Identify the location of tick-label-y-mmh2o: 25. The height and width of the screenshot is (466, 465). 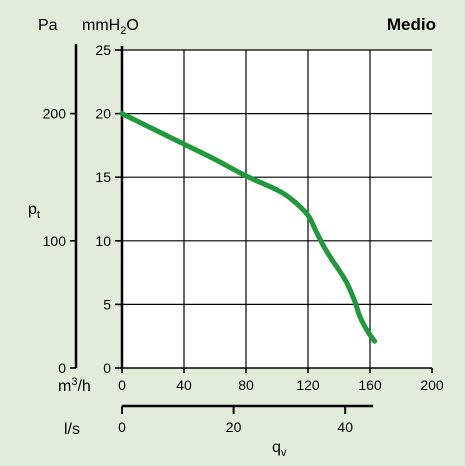
(103, 50).